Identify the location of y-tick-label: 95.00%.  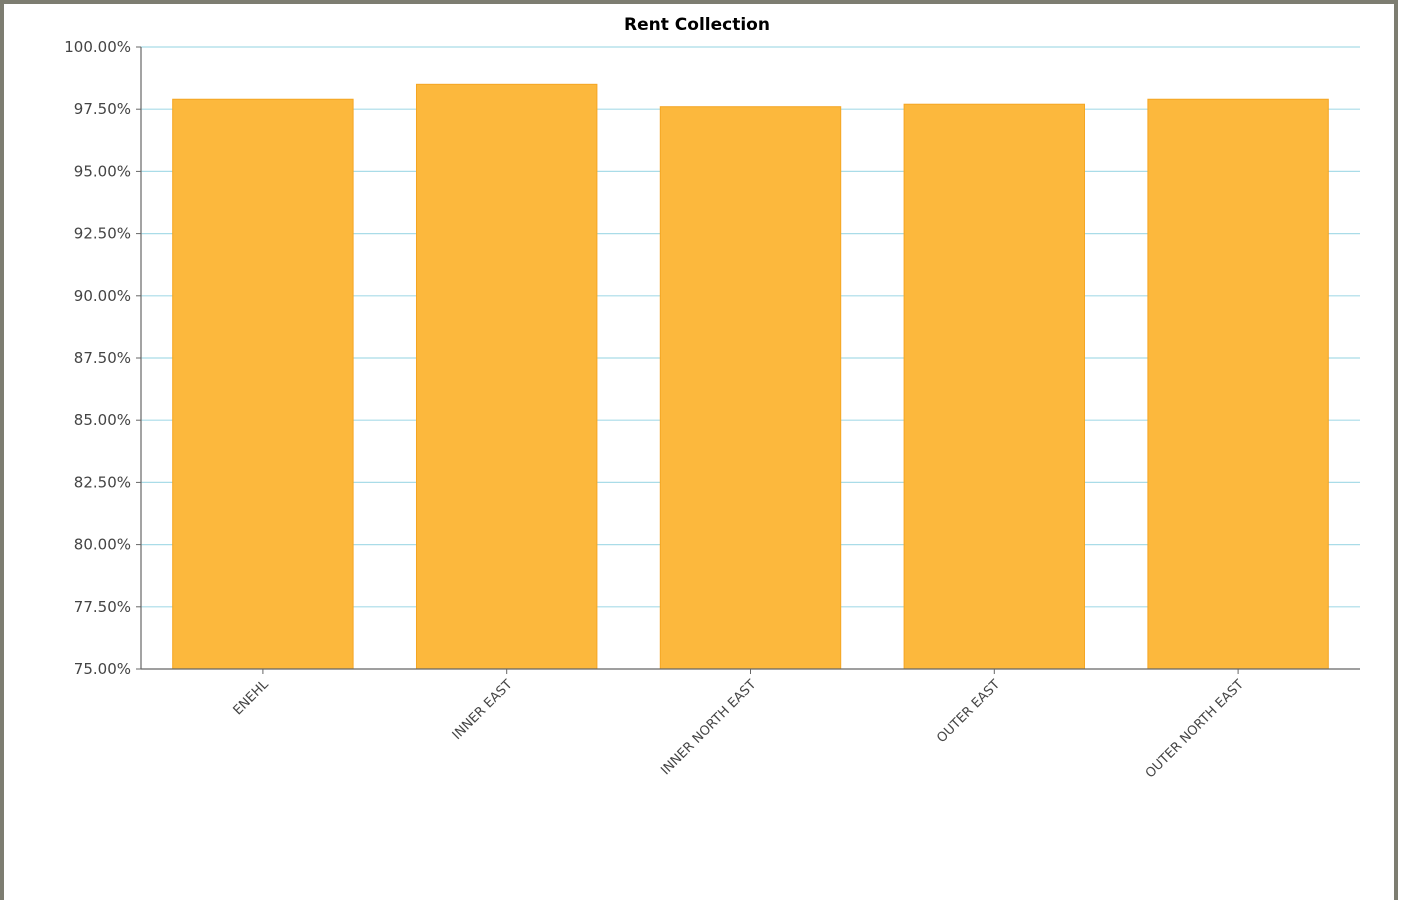
(102, 171).